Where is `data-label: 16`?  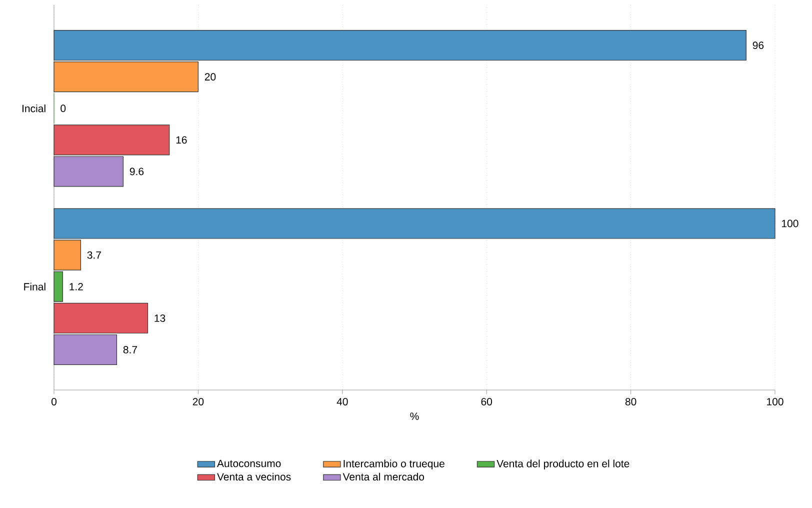 data-label: 16 is located at coordinates (181, 140).